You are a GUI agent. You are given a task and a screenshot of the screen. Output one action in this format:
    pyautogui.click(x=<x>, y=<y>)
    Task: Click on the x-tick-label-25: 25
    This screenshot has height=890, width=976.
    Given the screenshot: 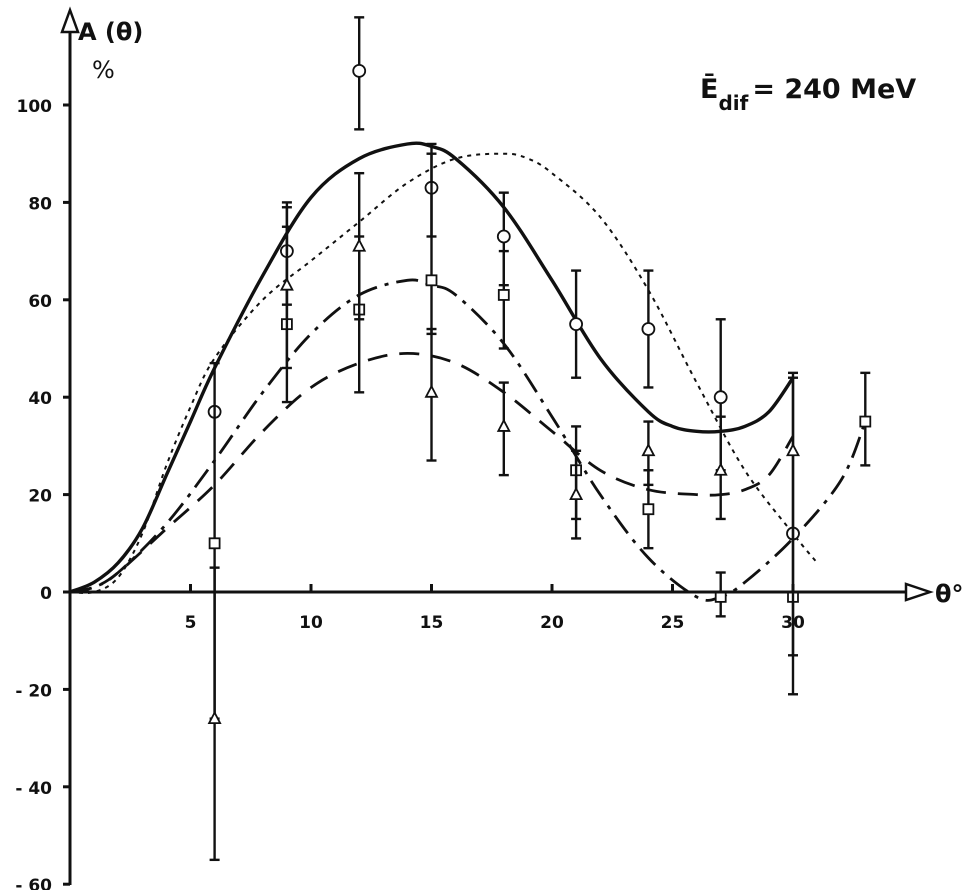 What is the action you would take?
    pyautogui.click(x=673, y=623)
    